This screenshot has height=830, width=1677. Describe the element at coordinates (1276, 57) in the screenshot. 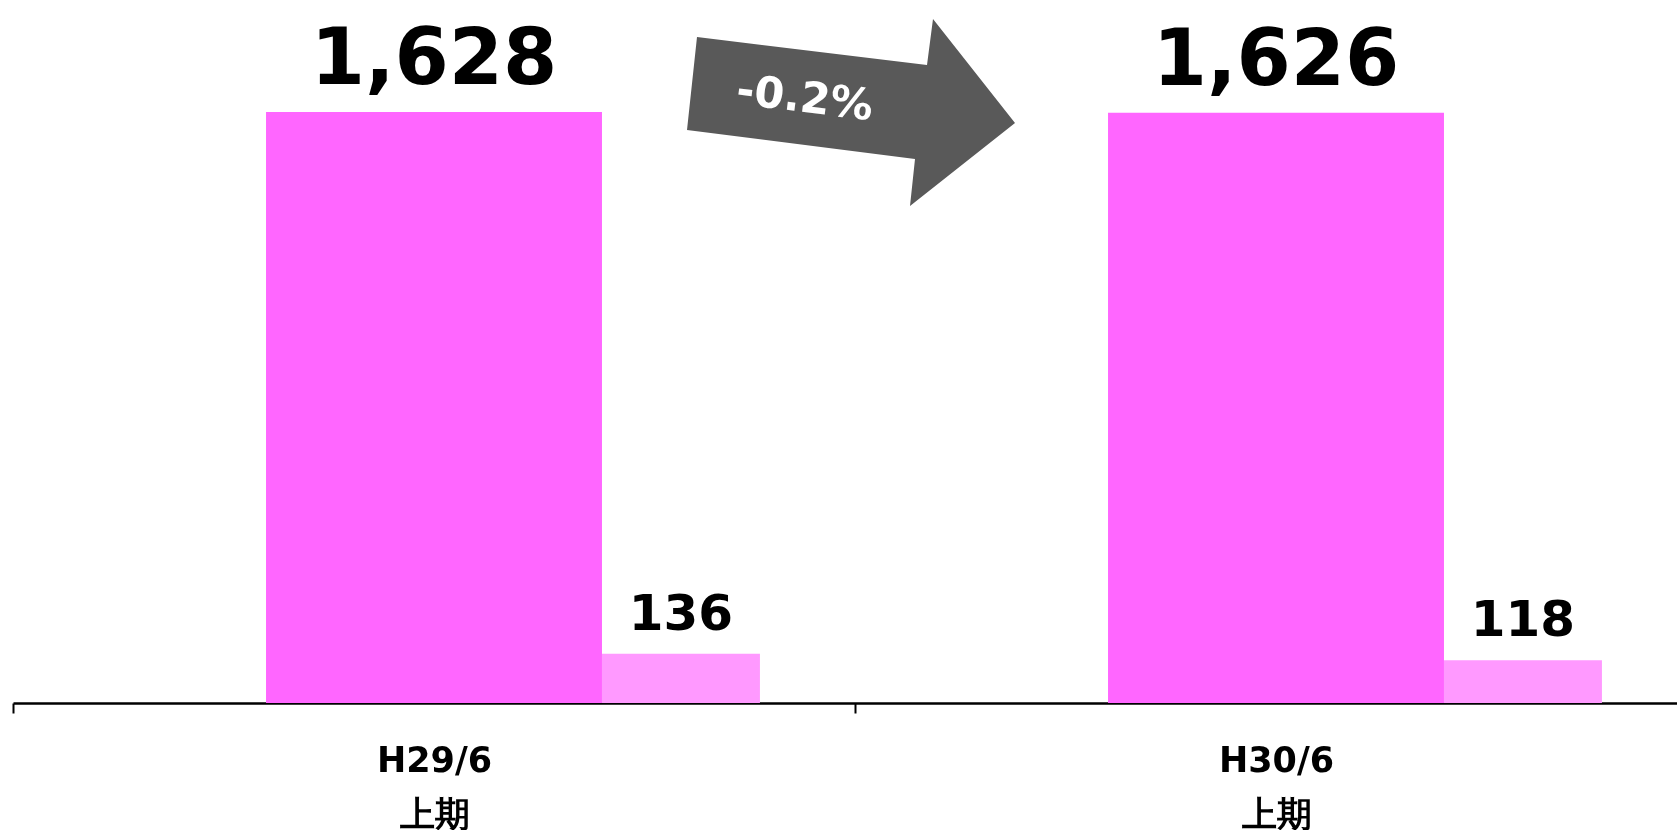

I see `data-label: 1,626` at that location.